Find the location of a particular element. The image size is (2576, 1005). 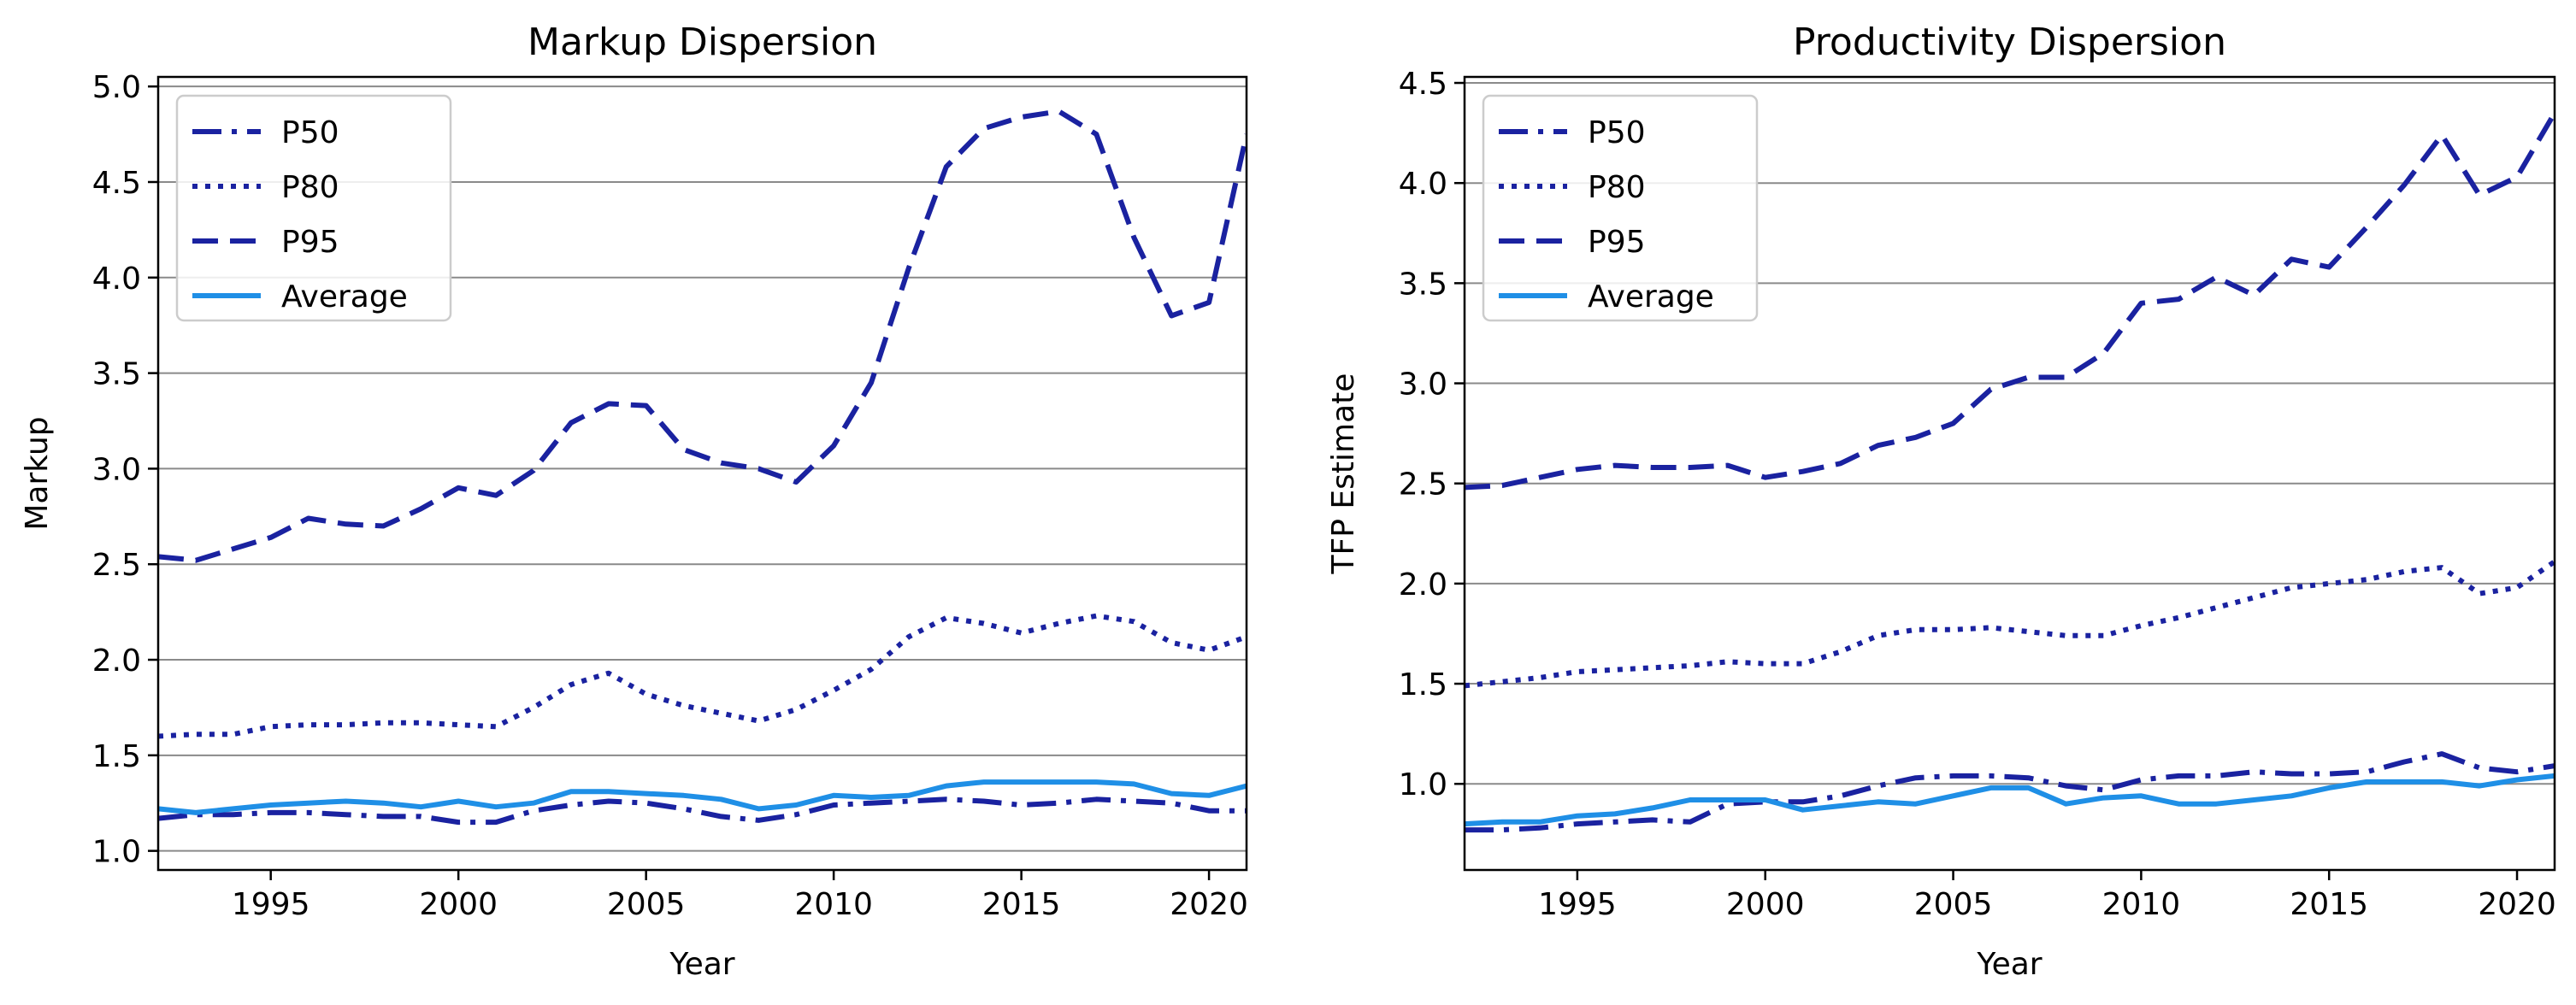

y-tick-label: 5.0 is located at coordinates (116, 88).